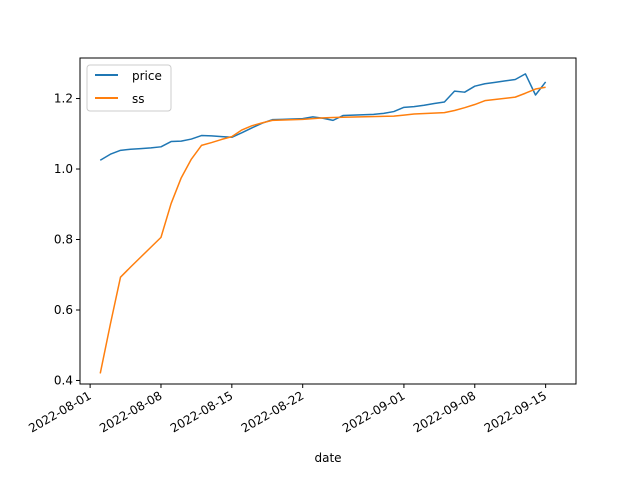 This screenshot has width=640, height=480. Describe the element at coordinates (63, 99) in the screenshot. I see `y-tick-label: 1.2` at that location.